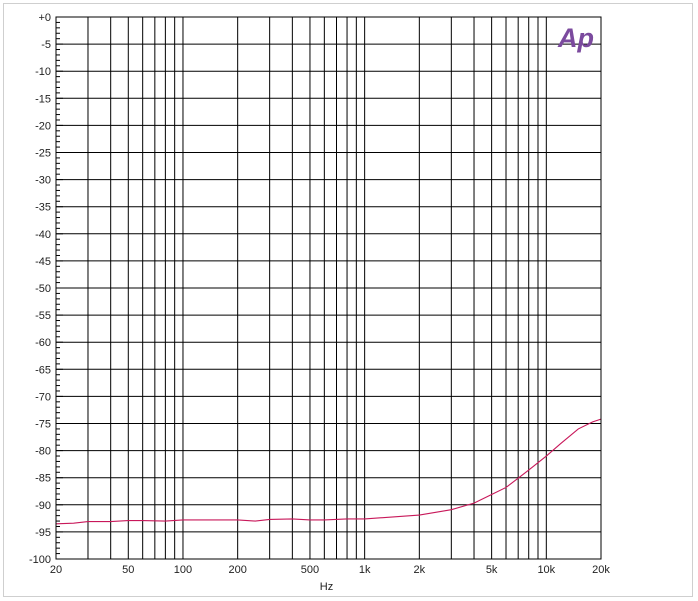 This screenshot has height=601, width=698. Describe the element at coordinates (40, 560) in the screenshot. I see `y-tick-label: -100` at that location.